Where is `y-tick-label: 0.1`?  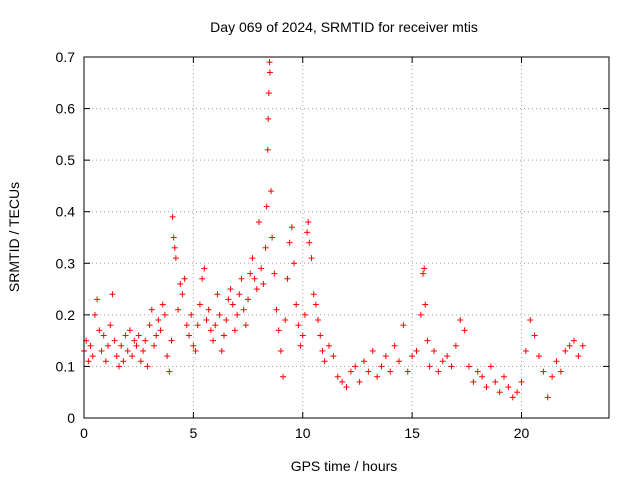
y-tick-label: 0.1 is located at coordinates (66, 366).